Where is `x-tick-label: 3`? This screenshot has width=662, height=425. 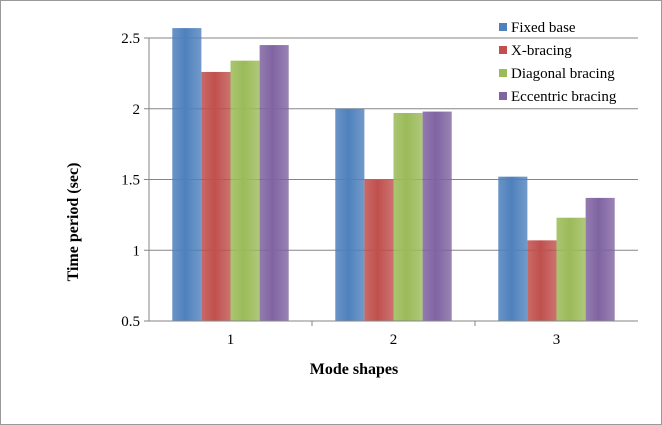 x-tick-label: 3 is located at coordinates (557, 340).